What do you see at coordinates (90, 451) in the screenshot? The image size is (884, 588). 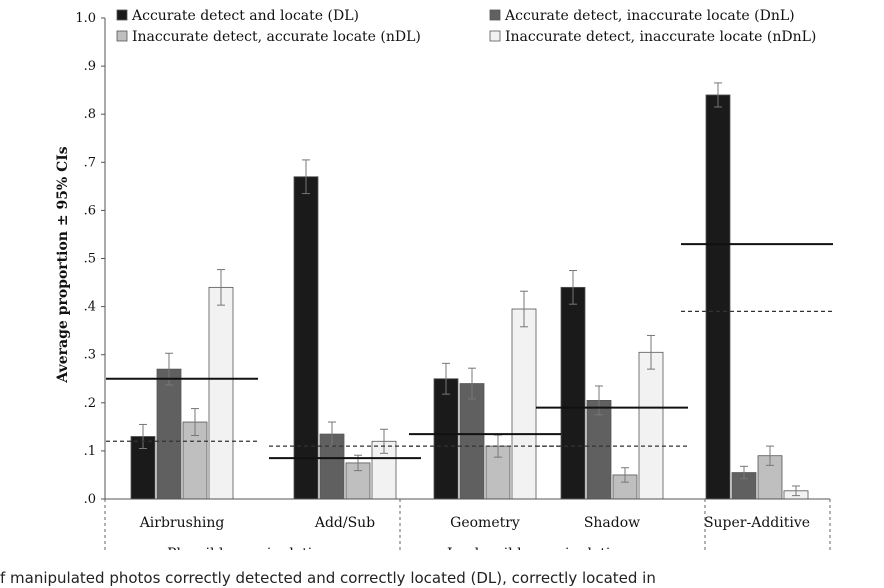 I see `y-tick-label: .1` at bounding box center [90, 451].